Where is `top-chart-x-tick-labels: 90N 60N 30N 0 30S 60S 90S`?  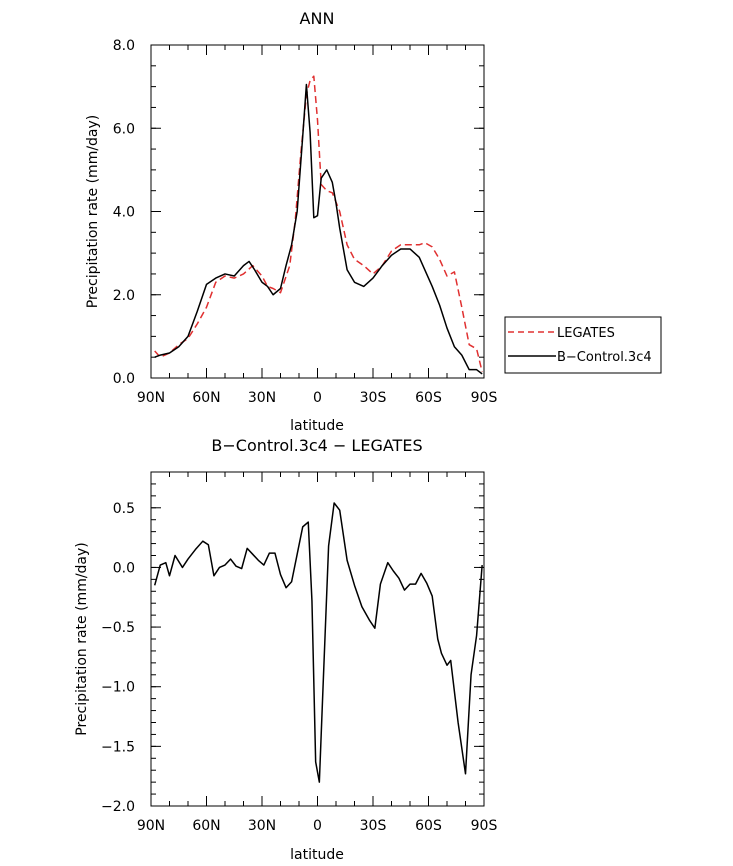 top-chart-x-tick-labels: 90N 60N 30N 0 30S 60S 90S is located at coordinates (317, 398).